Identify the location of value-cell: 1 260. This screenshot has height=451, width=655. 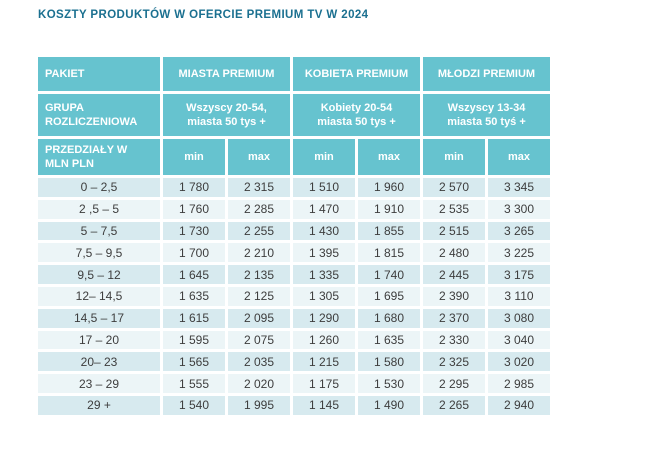
(324, 340).